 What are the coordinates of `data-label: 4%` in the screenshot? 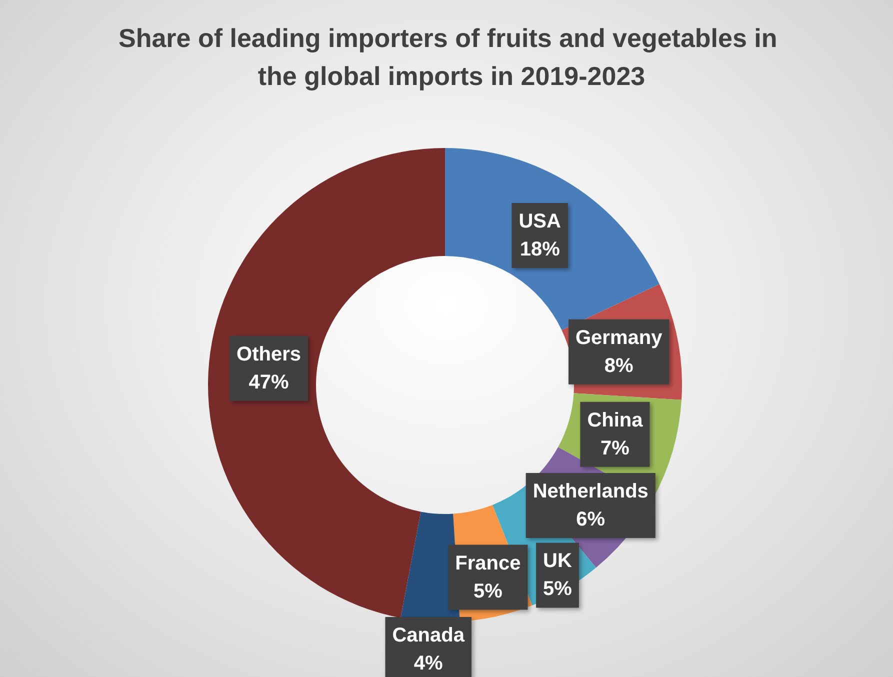 It's located at (429, 663).